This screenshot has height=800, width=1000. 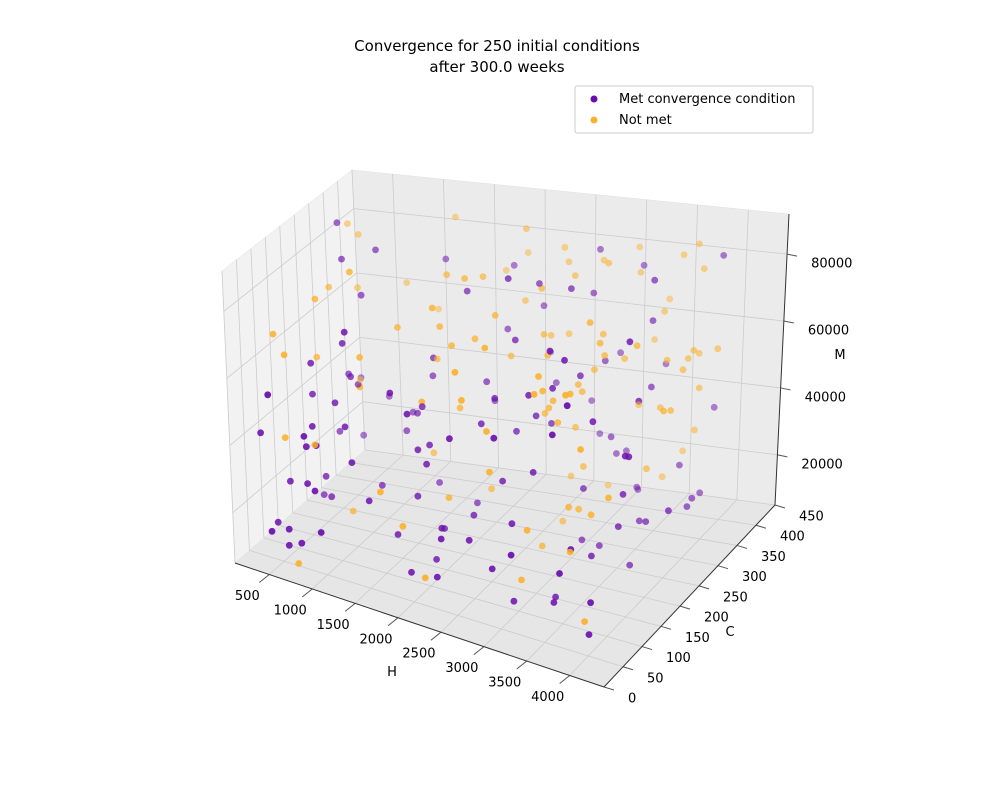 What do you see at coordinates (496, 67) in the screenshot?
I see `chart-title-line2: after 300.0 weeks` at bounding box center [496, 67].